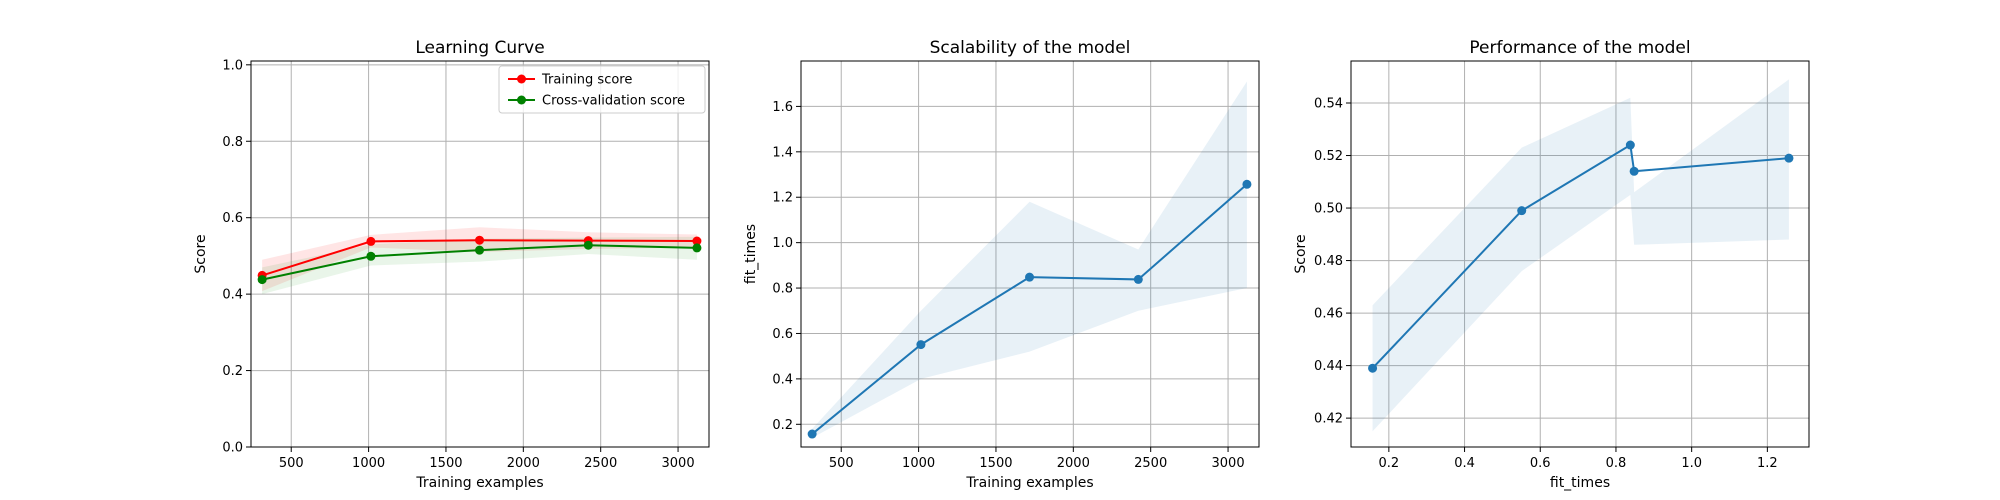 The image size is (2000, 500). I want to click on y-tick-label: 1.6, so click(782, 107).